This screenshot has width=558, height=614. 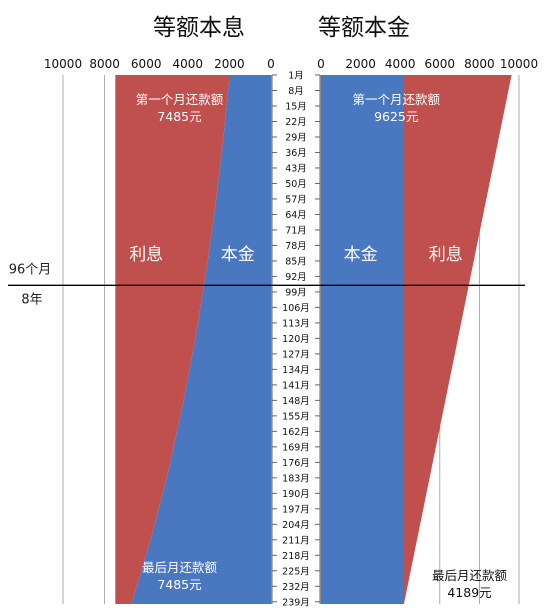 I want to click on month-tick-label: 92月, so click(x=296, y=277).